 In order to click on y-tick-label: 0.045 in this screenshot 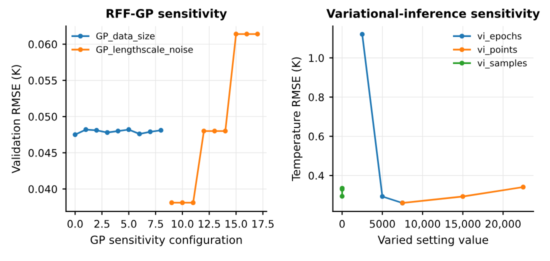, I will do `click(42, 153)`.